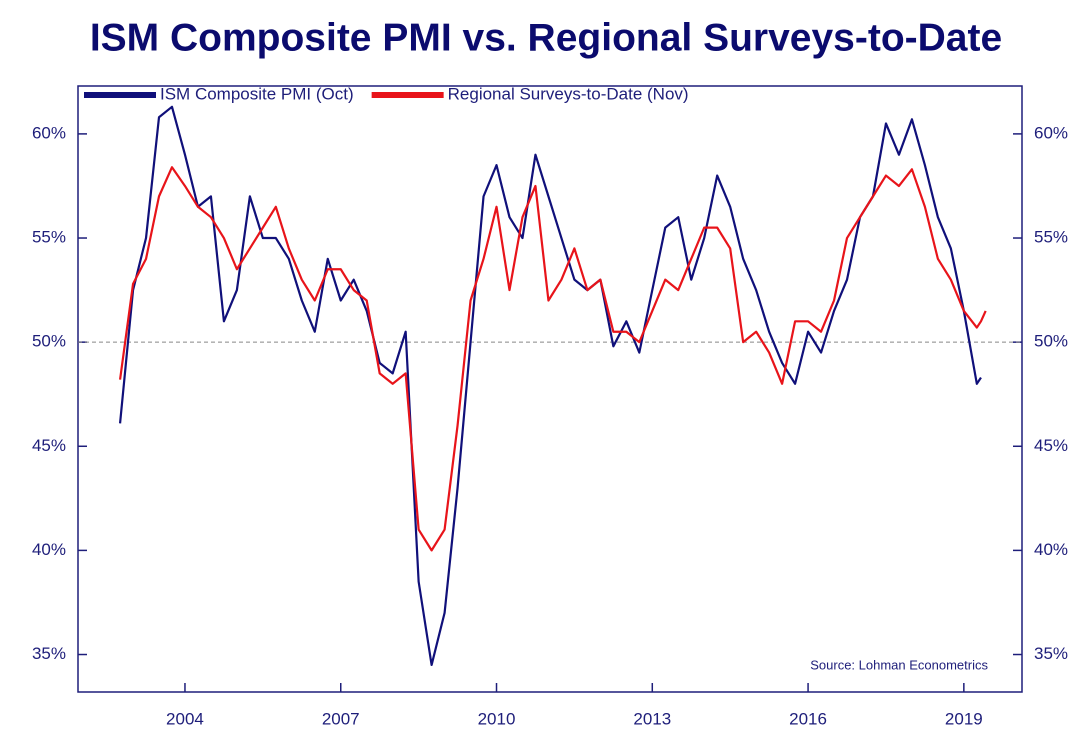 This screenshot has height=738, width=1092. Describe the element at coordinates (568, 93) in the screenshot. I see `legend-label: Regional Surveys-to-Date (Nov)` at that location.